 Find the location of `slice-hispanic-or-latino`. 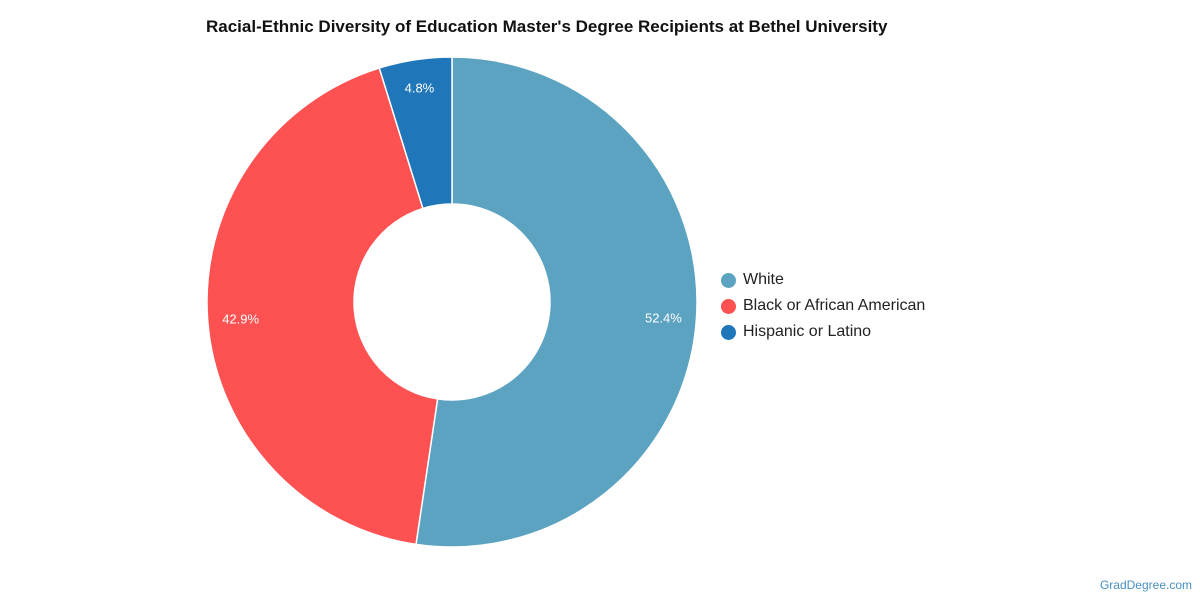

slice-hispanic-or-latino is located at coordinates (415, 133).